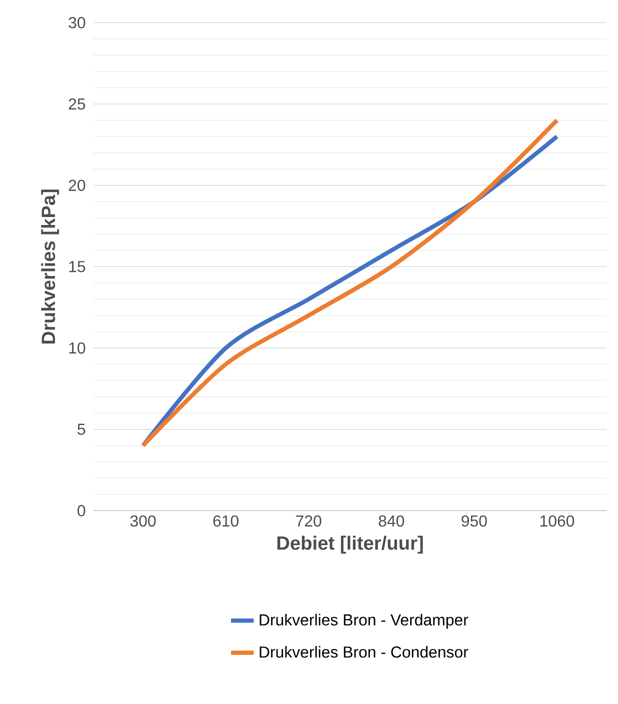 This screenshot has height=704, width=618. Describe the element at coordinates (77, 104) in the screenshot. I see `y-tick-label: 25` at that location.